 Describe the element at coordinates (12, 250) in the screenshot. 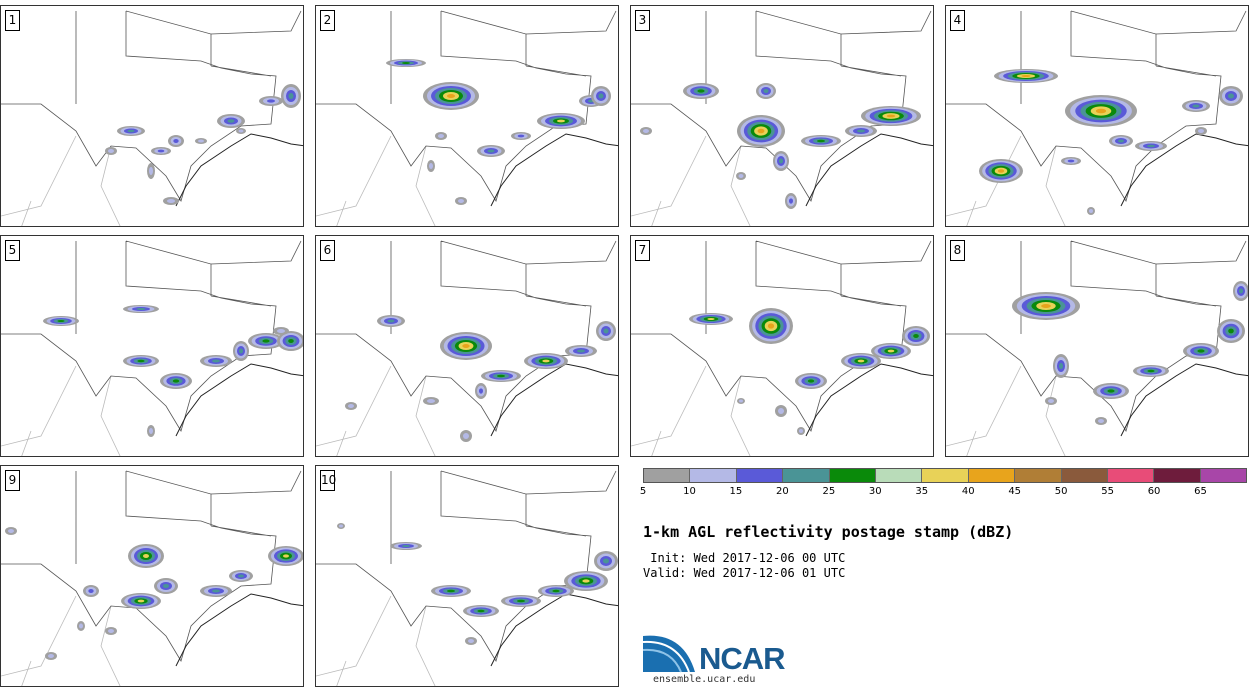

I see `panel-label: 5` at that location.